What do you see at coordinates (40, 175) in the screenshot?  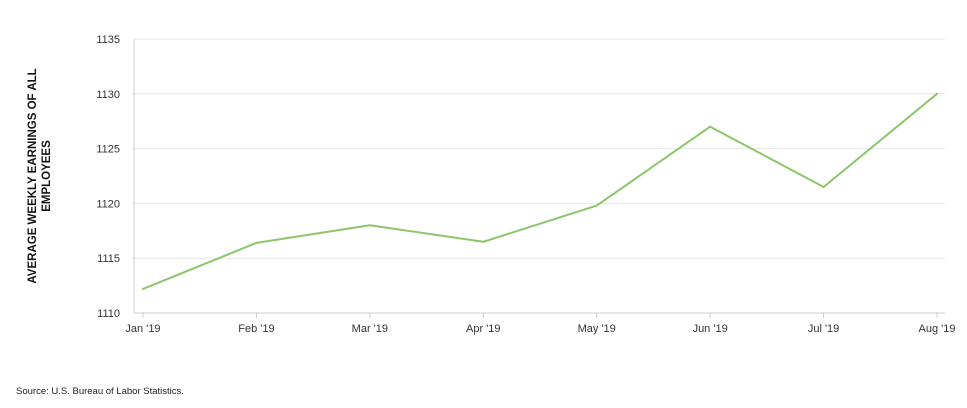 I see `y-axis-label: AVERAGE WEEKLY EARNINGS OF ALL EMPLOYEES` at bounding box center [40, 175].